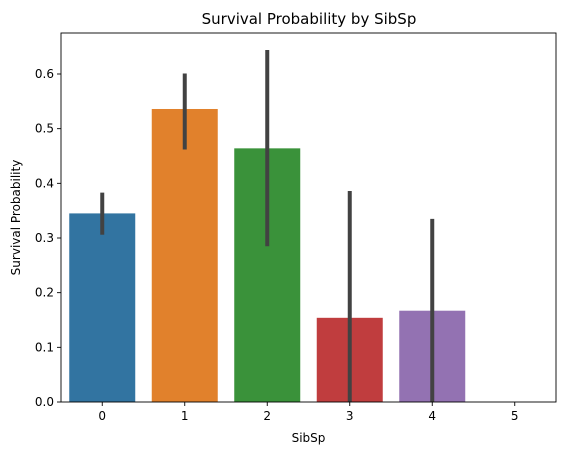 Image resolution: width=567 pixels, height=455 pixels. Describe the element at coordinates (308, 412) in the screenshot. I see `x-axis: 0 1 2 3 4 5` at that location.